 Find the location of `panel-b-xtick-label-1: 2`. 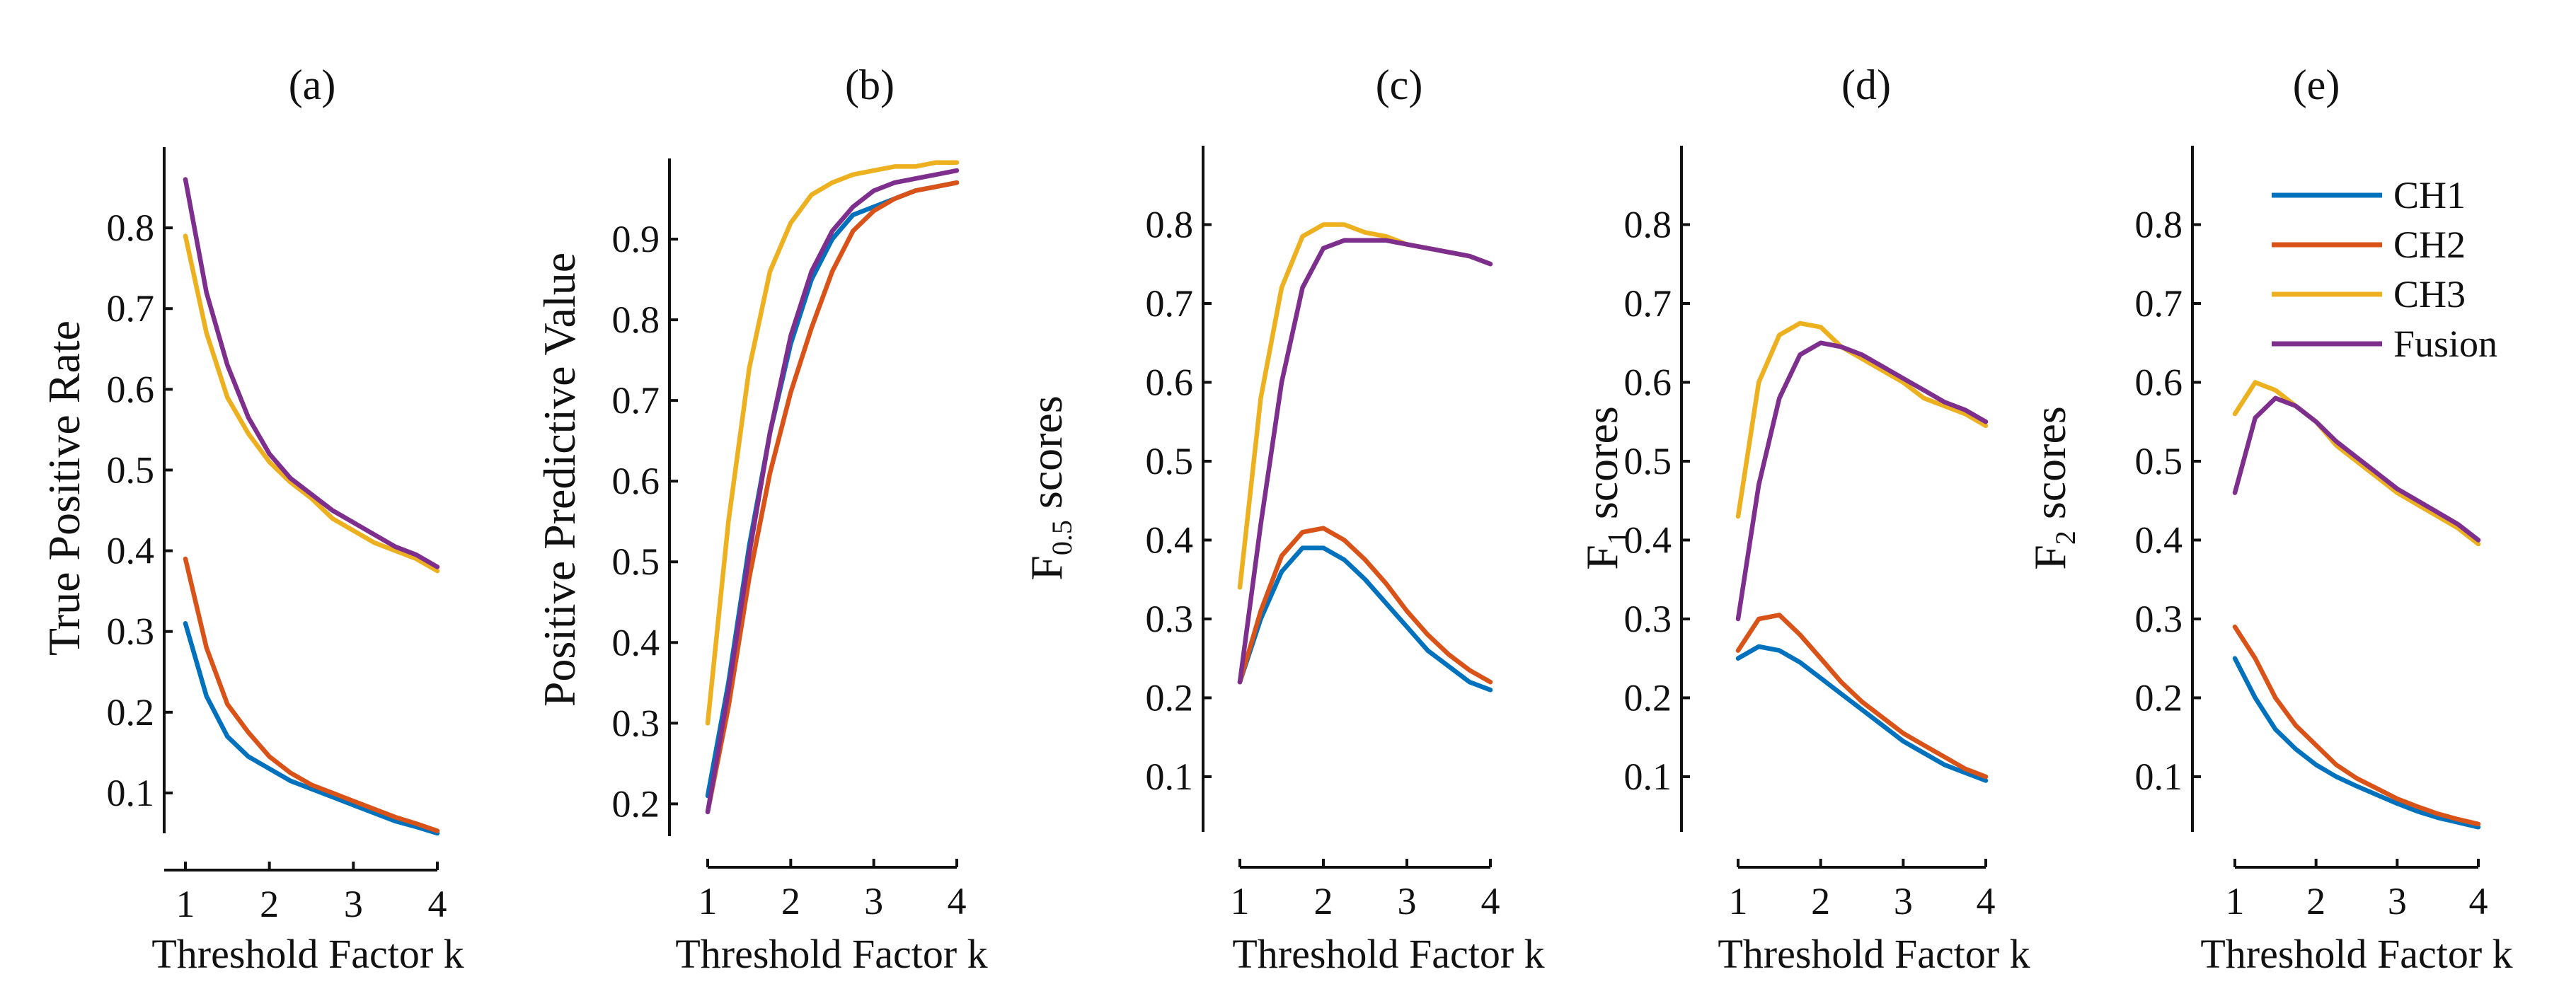

panel-b-xtick-label-1: 2 is located at coordinates (791, 901).